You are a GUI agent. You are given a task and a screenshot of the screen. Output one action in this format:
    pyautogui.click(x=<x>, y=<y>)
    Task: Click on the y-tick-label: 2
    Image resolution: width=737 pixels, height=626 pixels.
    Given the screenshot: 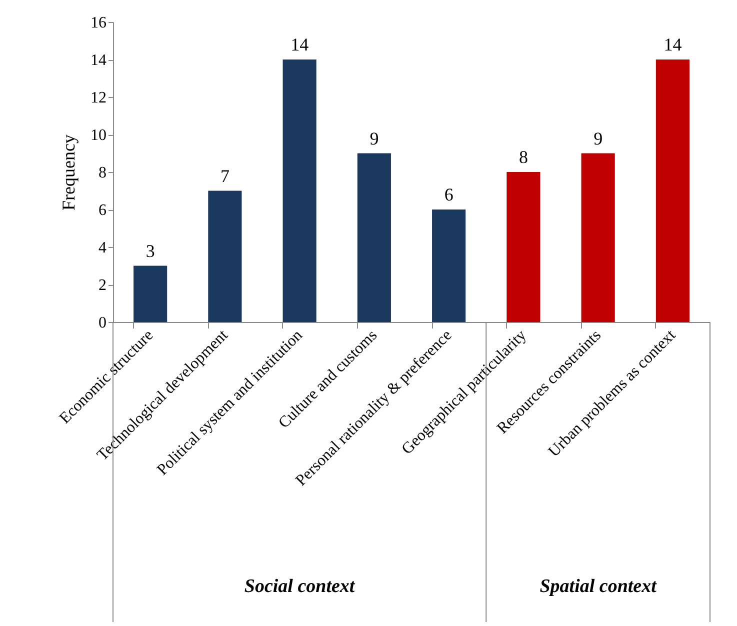 What is the action you would take?
    pyautogui.click(x=102, y=285)
    